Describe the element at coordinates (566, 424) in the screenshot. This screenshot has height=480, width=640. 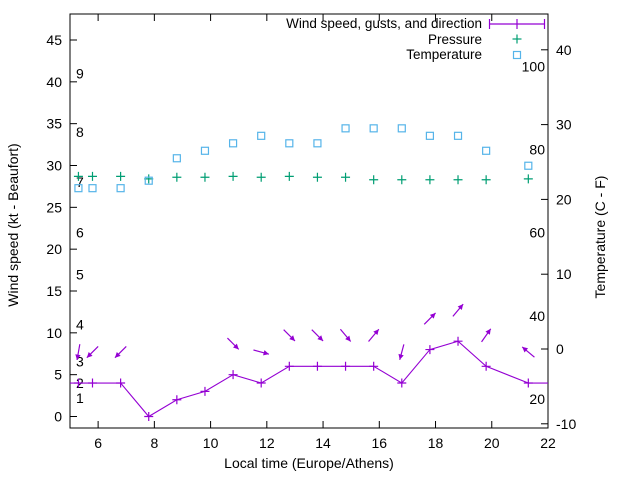
I see `temp-tick-label: -10` at that location.